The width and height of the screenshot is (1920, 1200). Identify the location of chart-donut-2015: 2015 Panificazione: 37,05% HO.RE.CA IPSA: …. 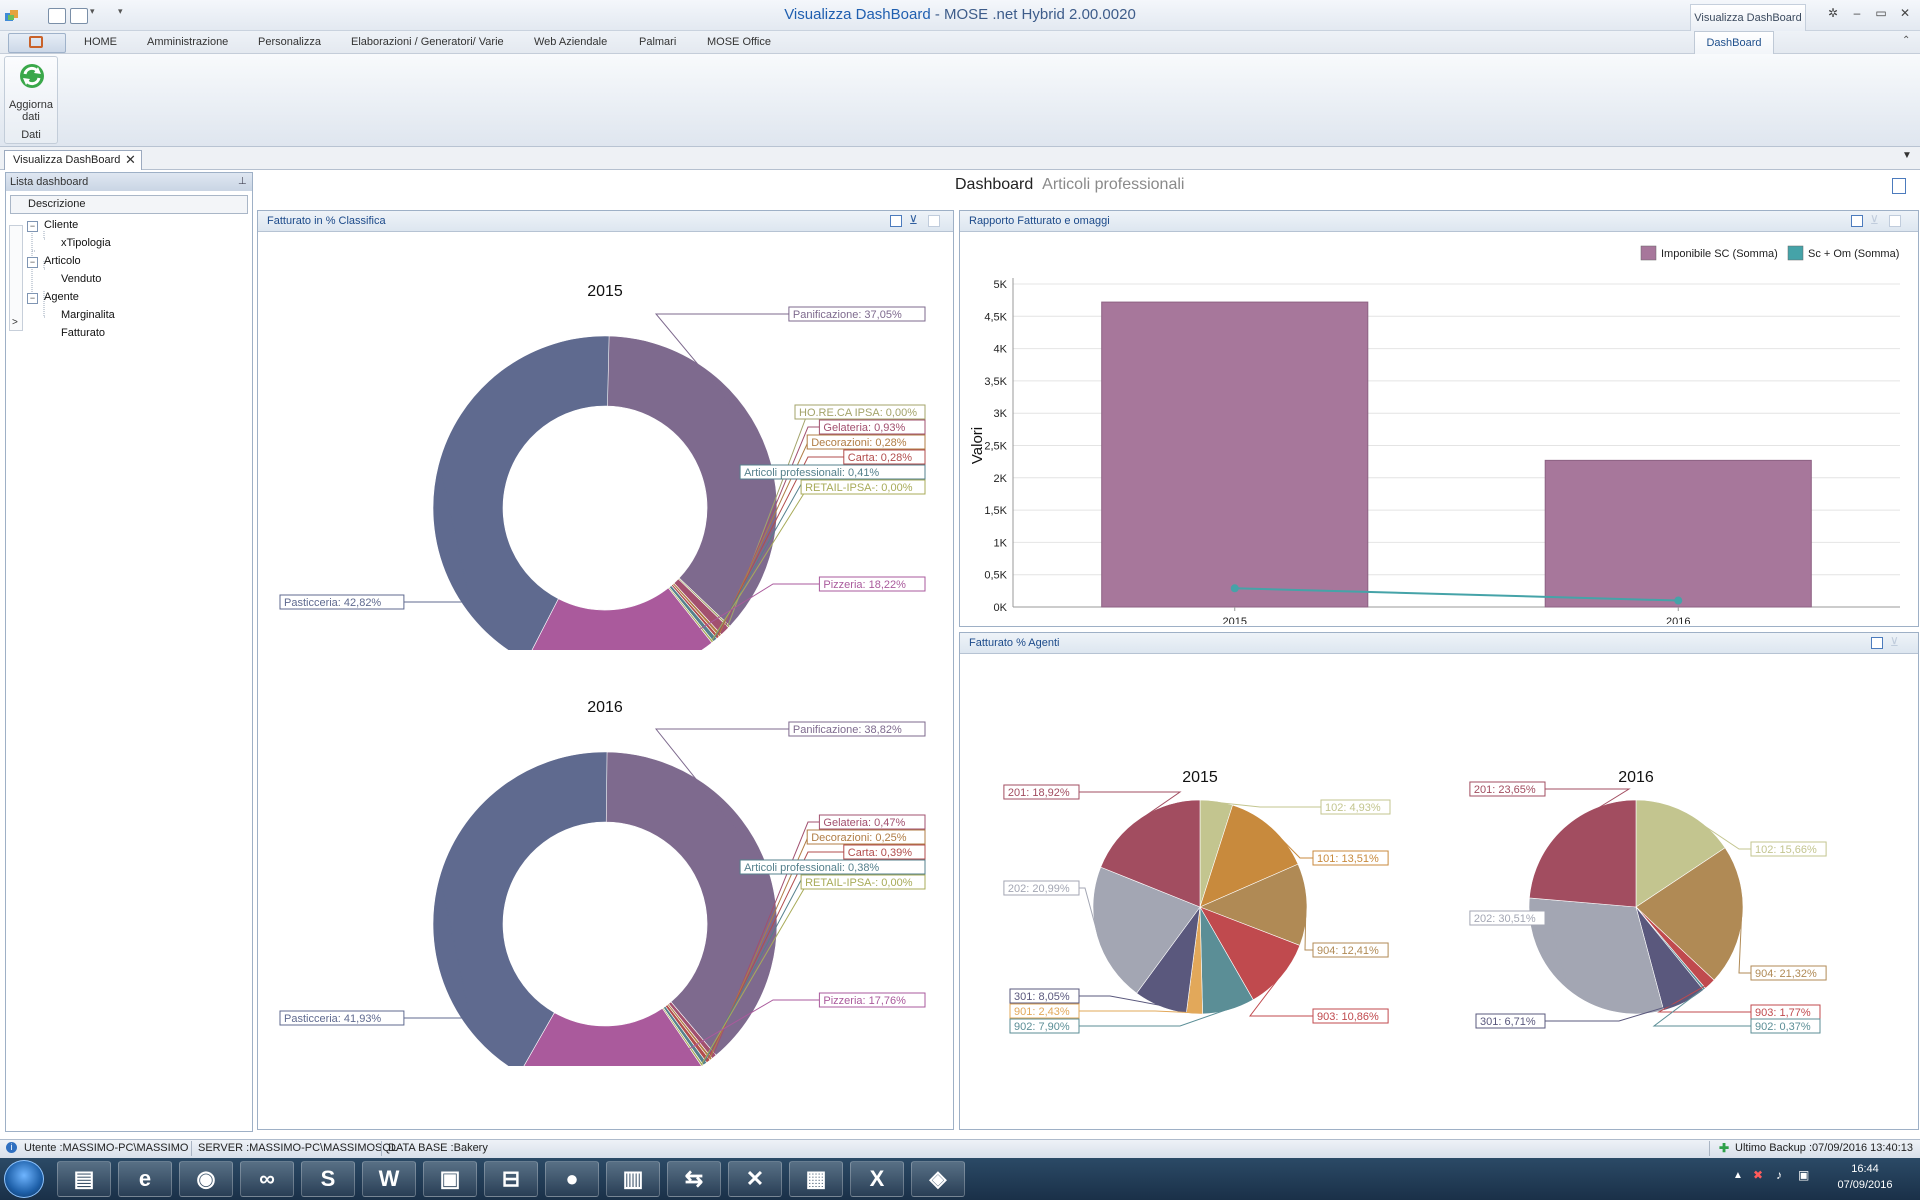
(602, 466).